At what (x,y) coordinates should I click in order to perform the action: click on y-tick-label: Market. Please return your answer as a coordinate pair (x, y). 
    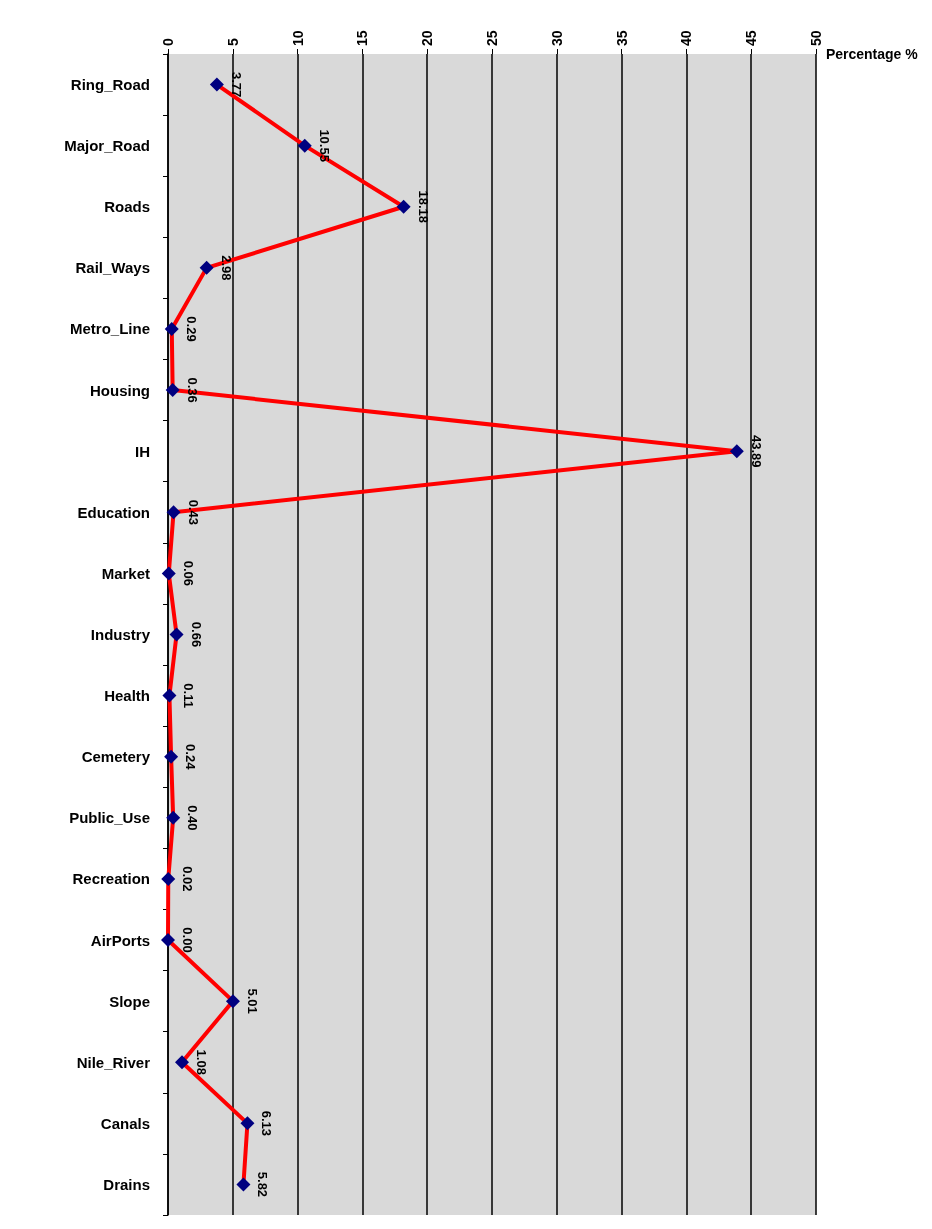
    Looking at the image, I should click on (125, 573).